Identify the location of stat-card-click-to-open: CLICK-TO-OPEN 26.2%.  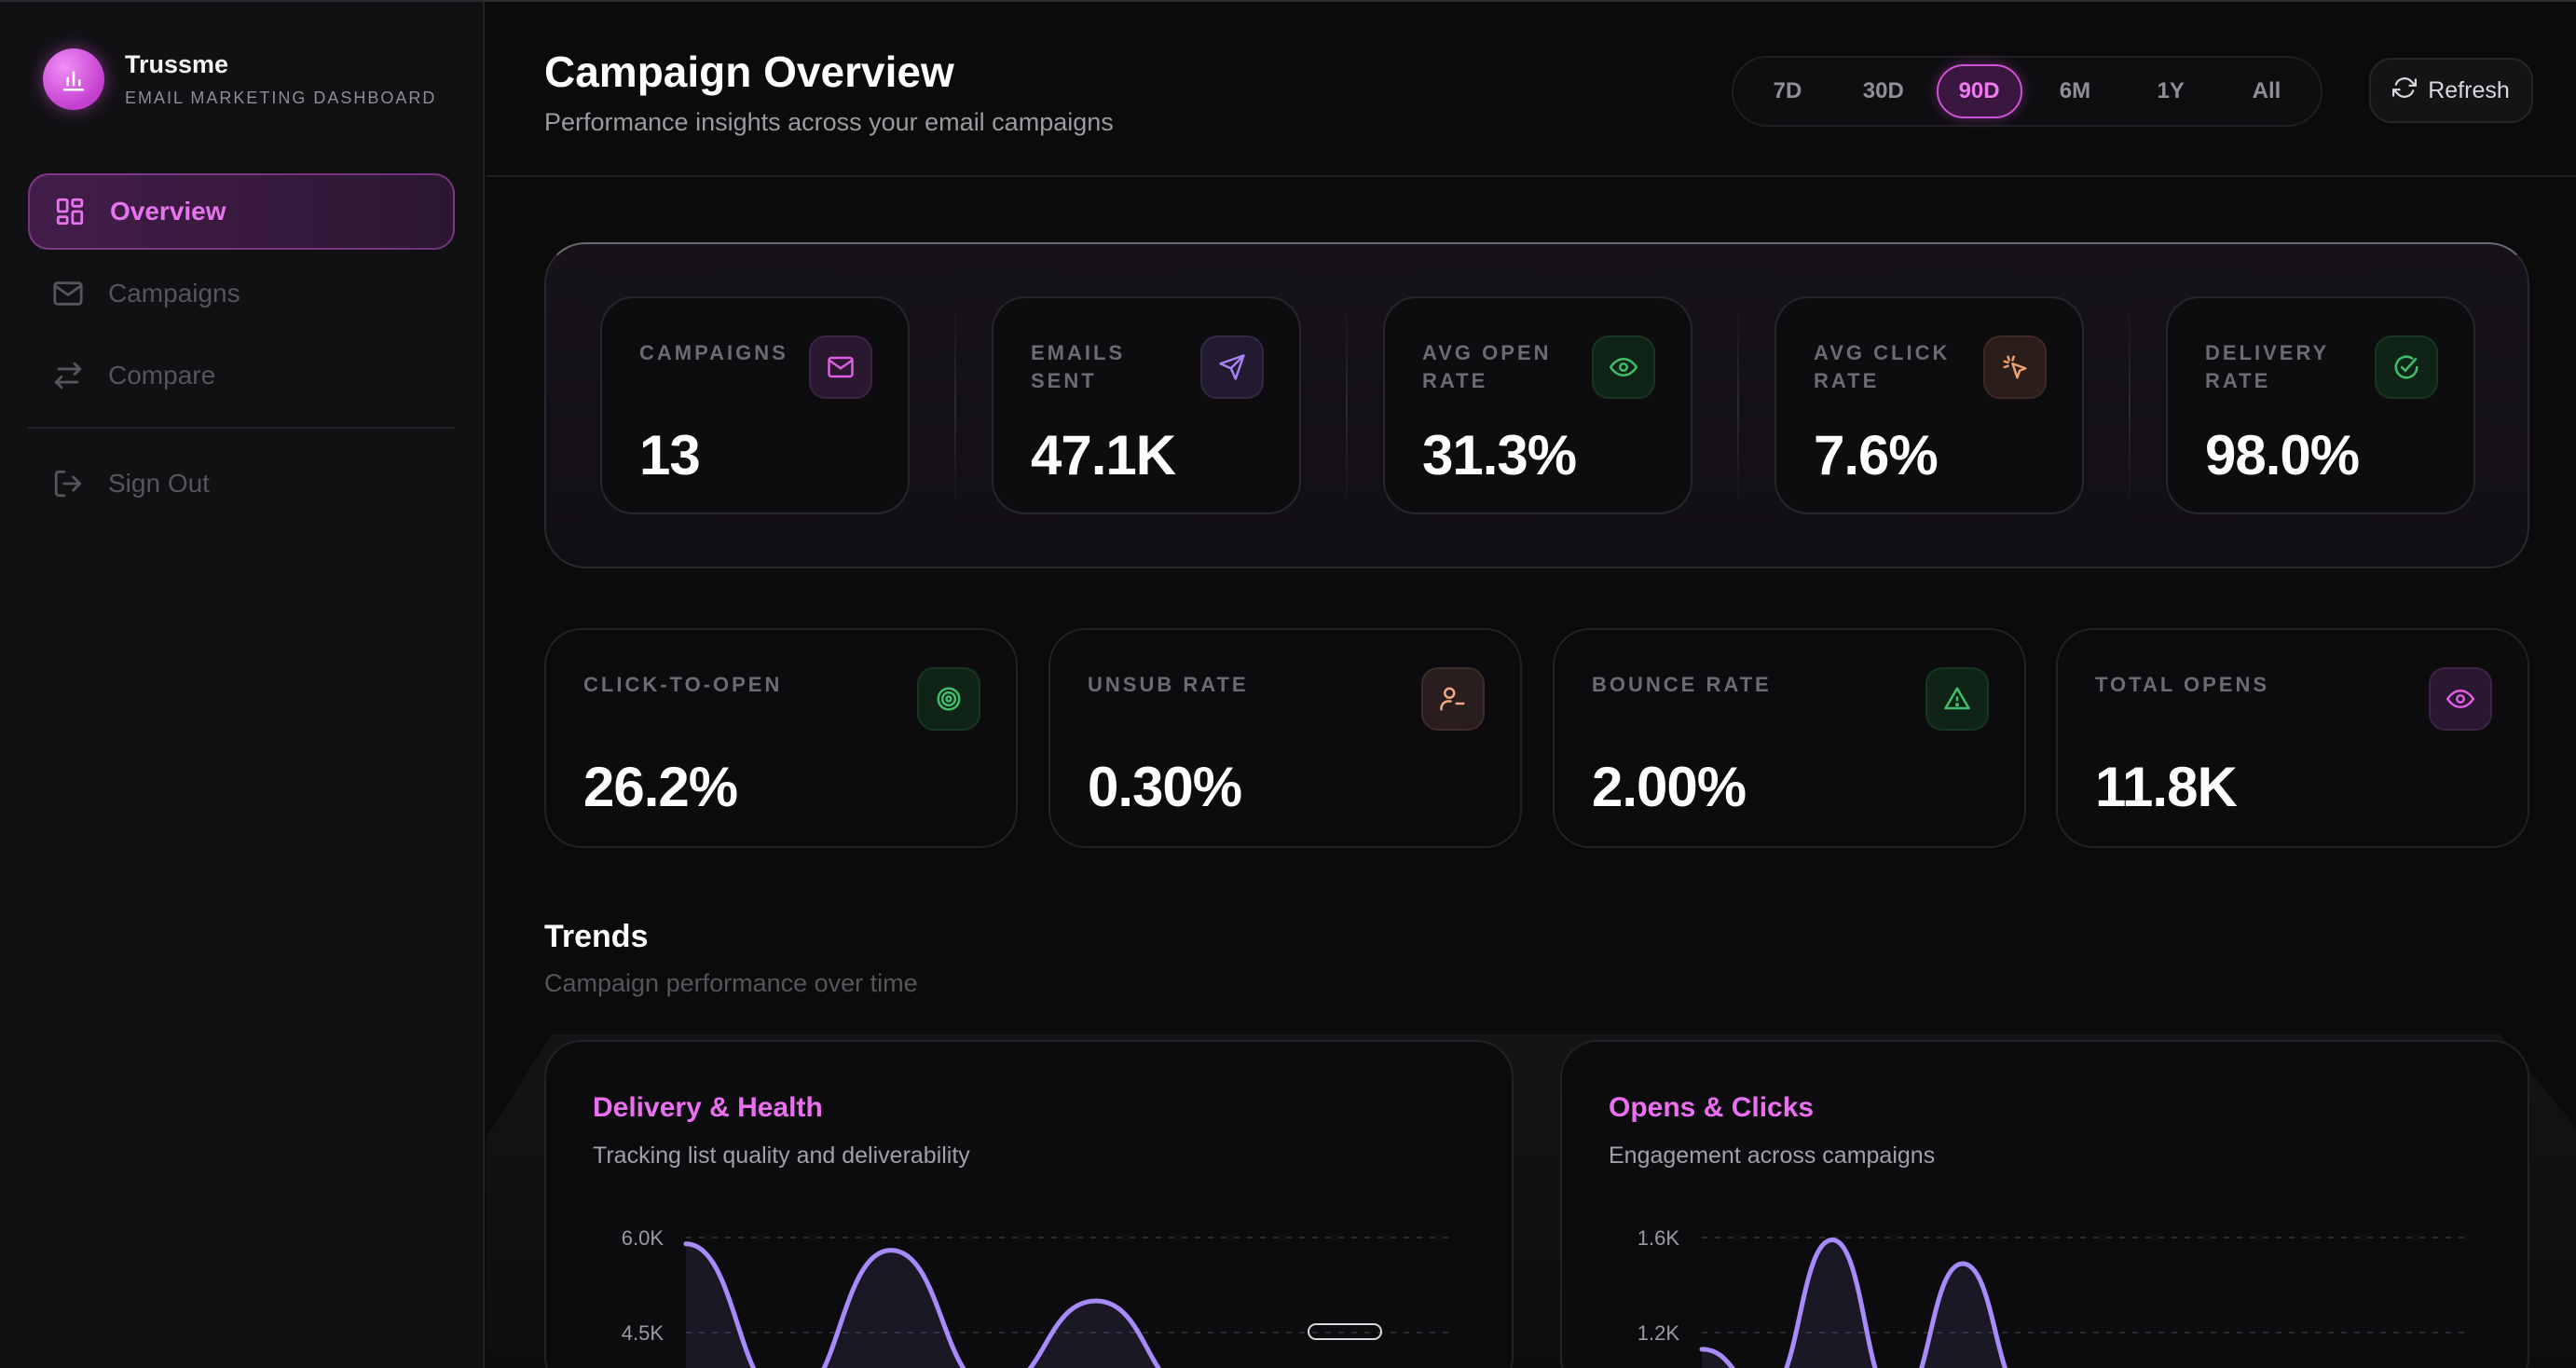
(781, 738).